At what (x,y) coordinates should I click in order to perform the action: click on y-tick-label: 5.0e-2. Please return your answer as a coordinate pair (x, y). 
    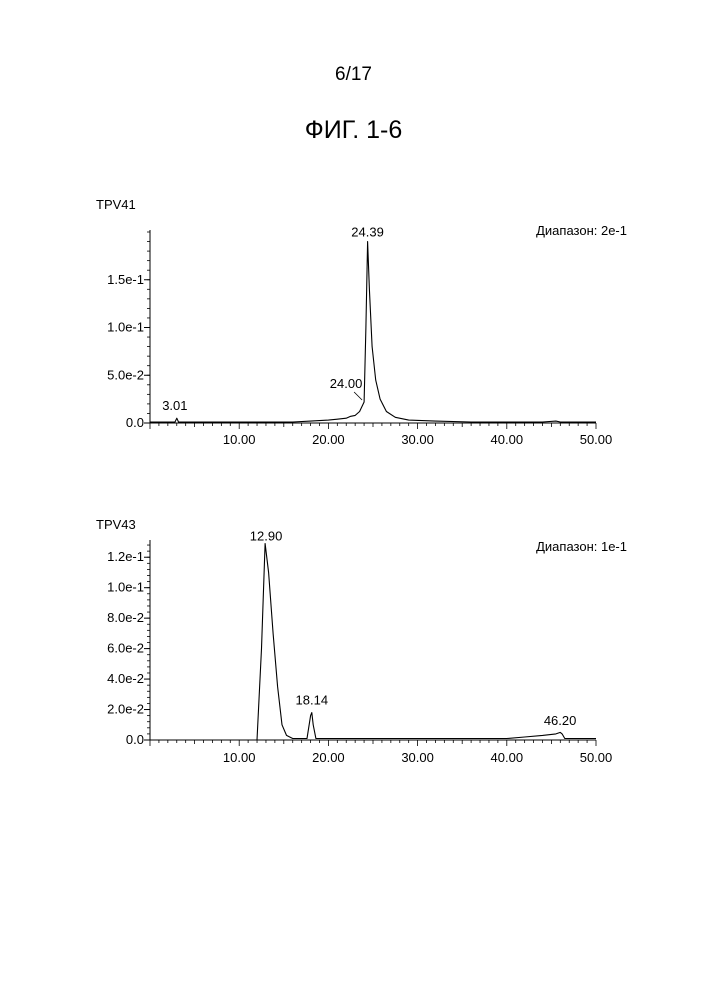
    Looking at the image, I should click on (125, 374).